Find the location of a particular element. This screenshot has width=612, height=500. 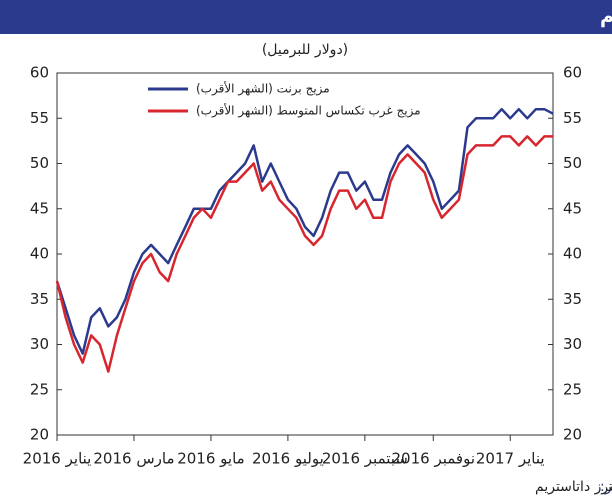

y-tick-label: 25 is located at coordinates (39, 389).